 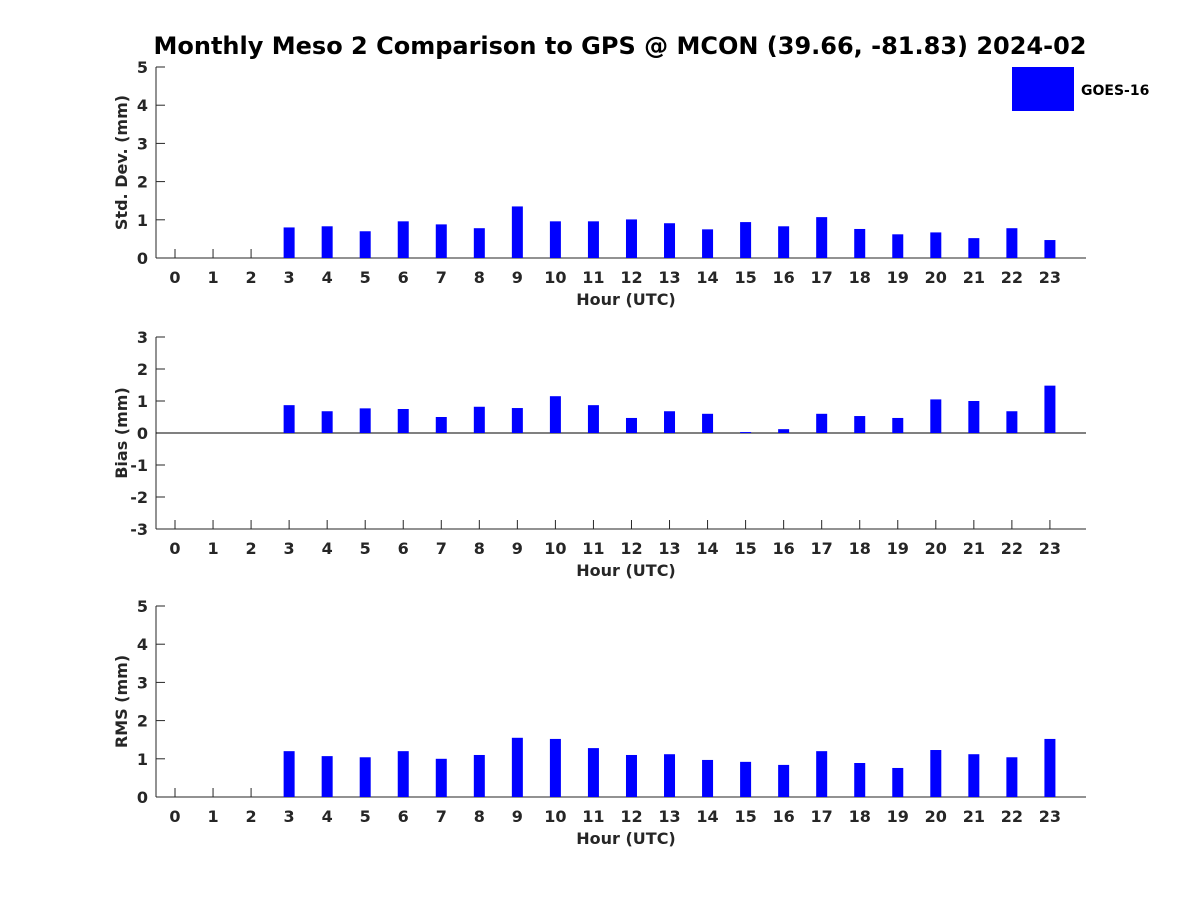 I want to click on x-tick-label: 9, so click(x=517, y=816).